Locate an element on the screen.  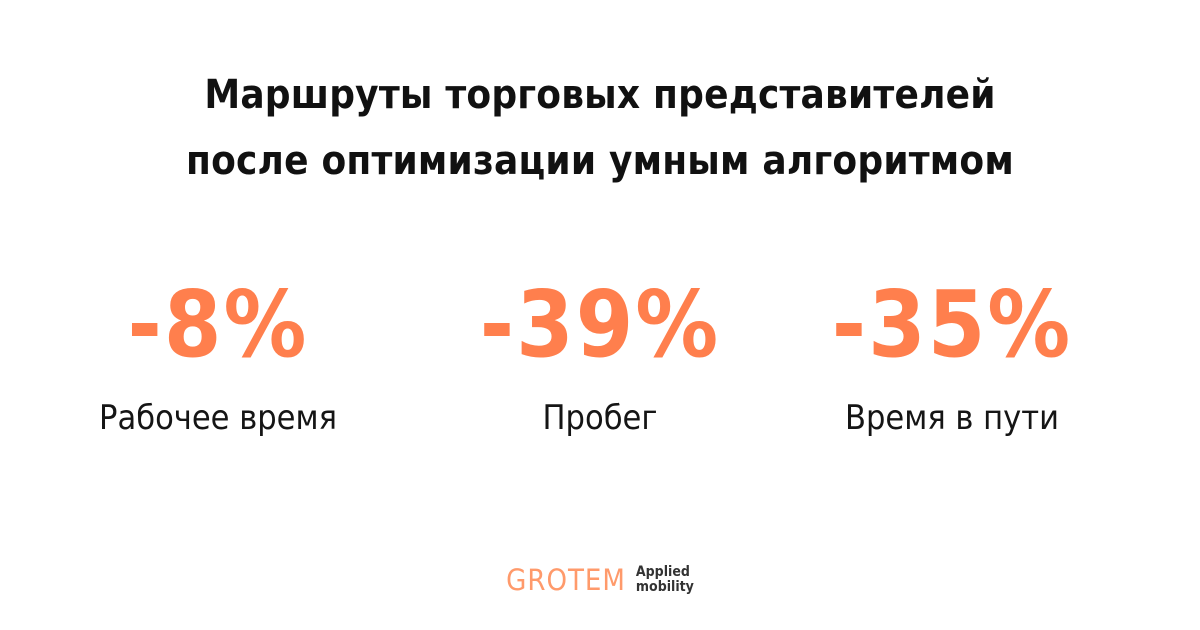
brand-tagline-line-1: Applied is located at coordinates (662, 572).